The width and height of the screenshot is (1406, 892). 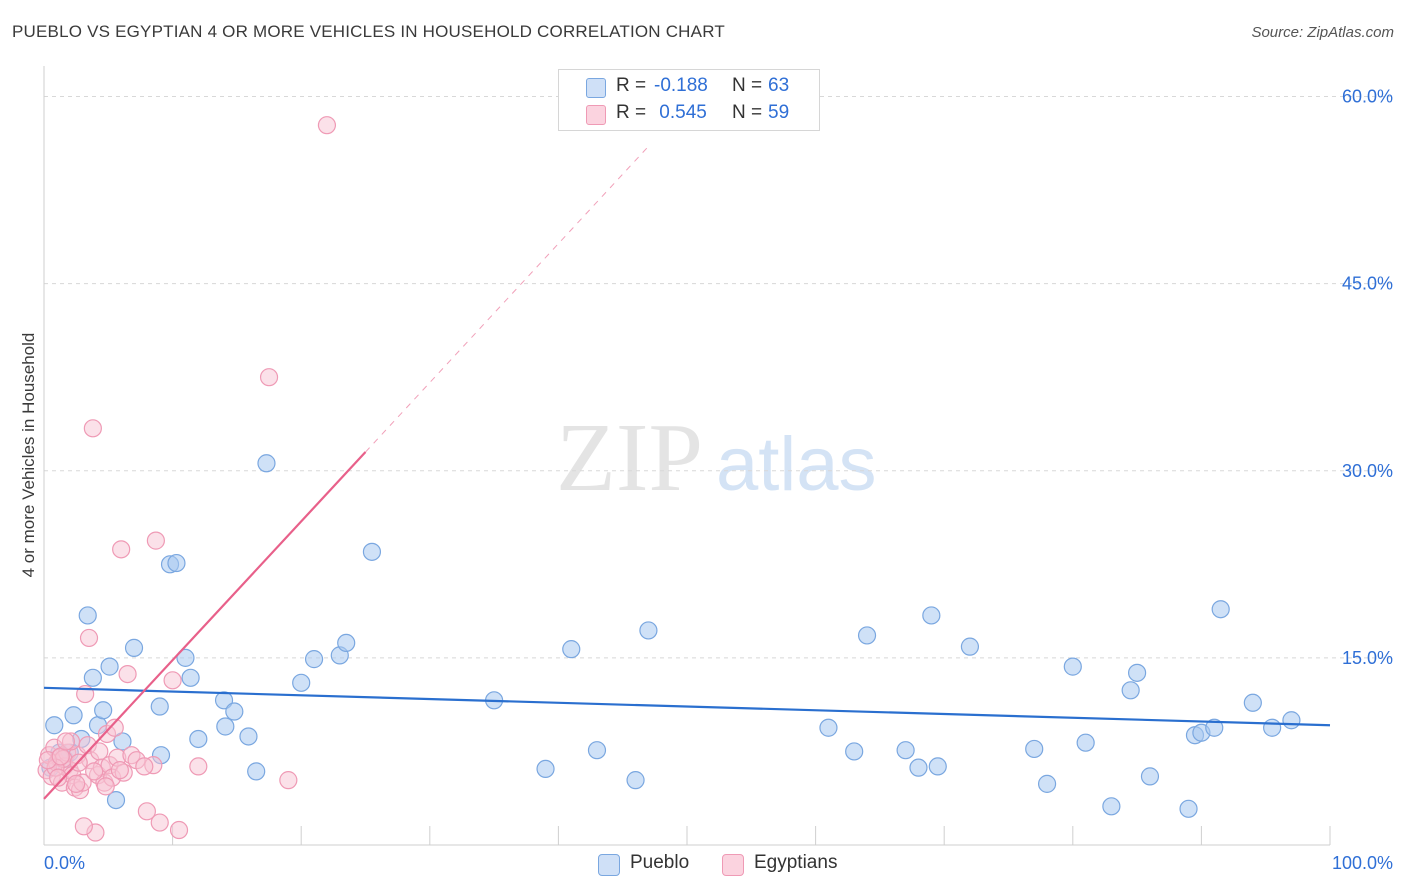 What do you see at coordinates (681, 85) in the screenshot?
I see `r-value: -0.188` at bounding box center [681, 85].